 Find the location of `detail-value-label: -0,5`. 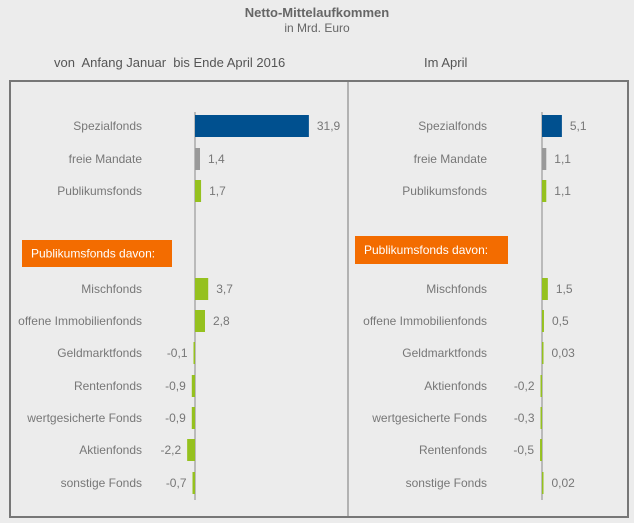

detail-value-label: -0,5 is located at coordinates (523, 450).